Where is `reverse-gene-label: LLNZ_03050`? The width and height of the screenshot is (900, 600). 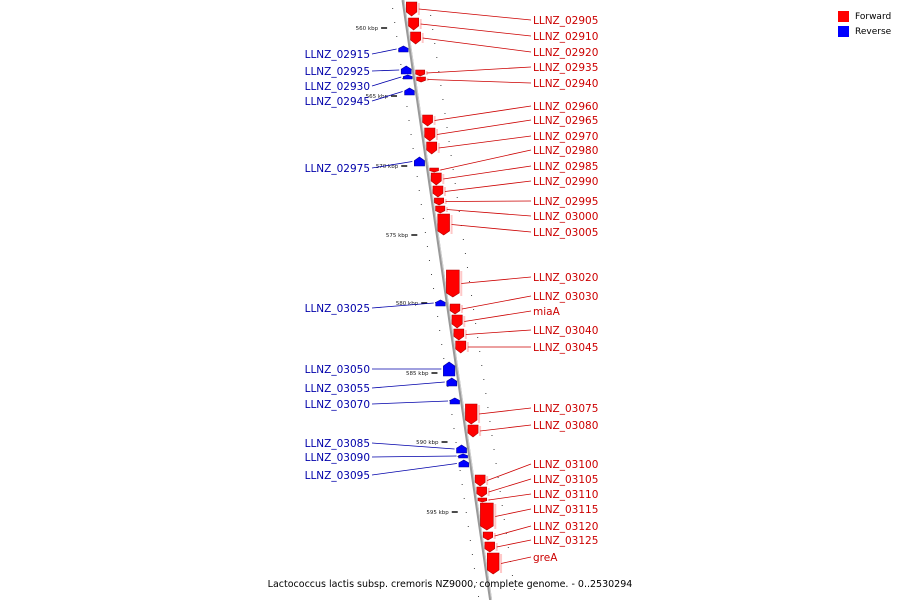
reverse-gene-label: LLNZ_03050 is located at coordinates (337, 370).